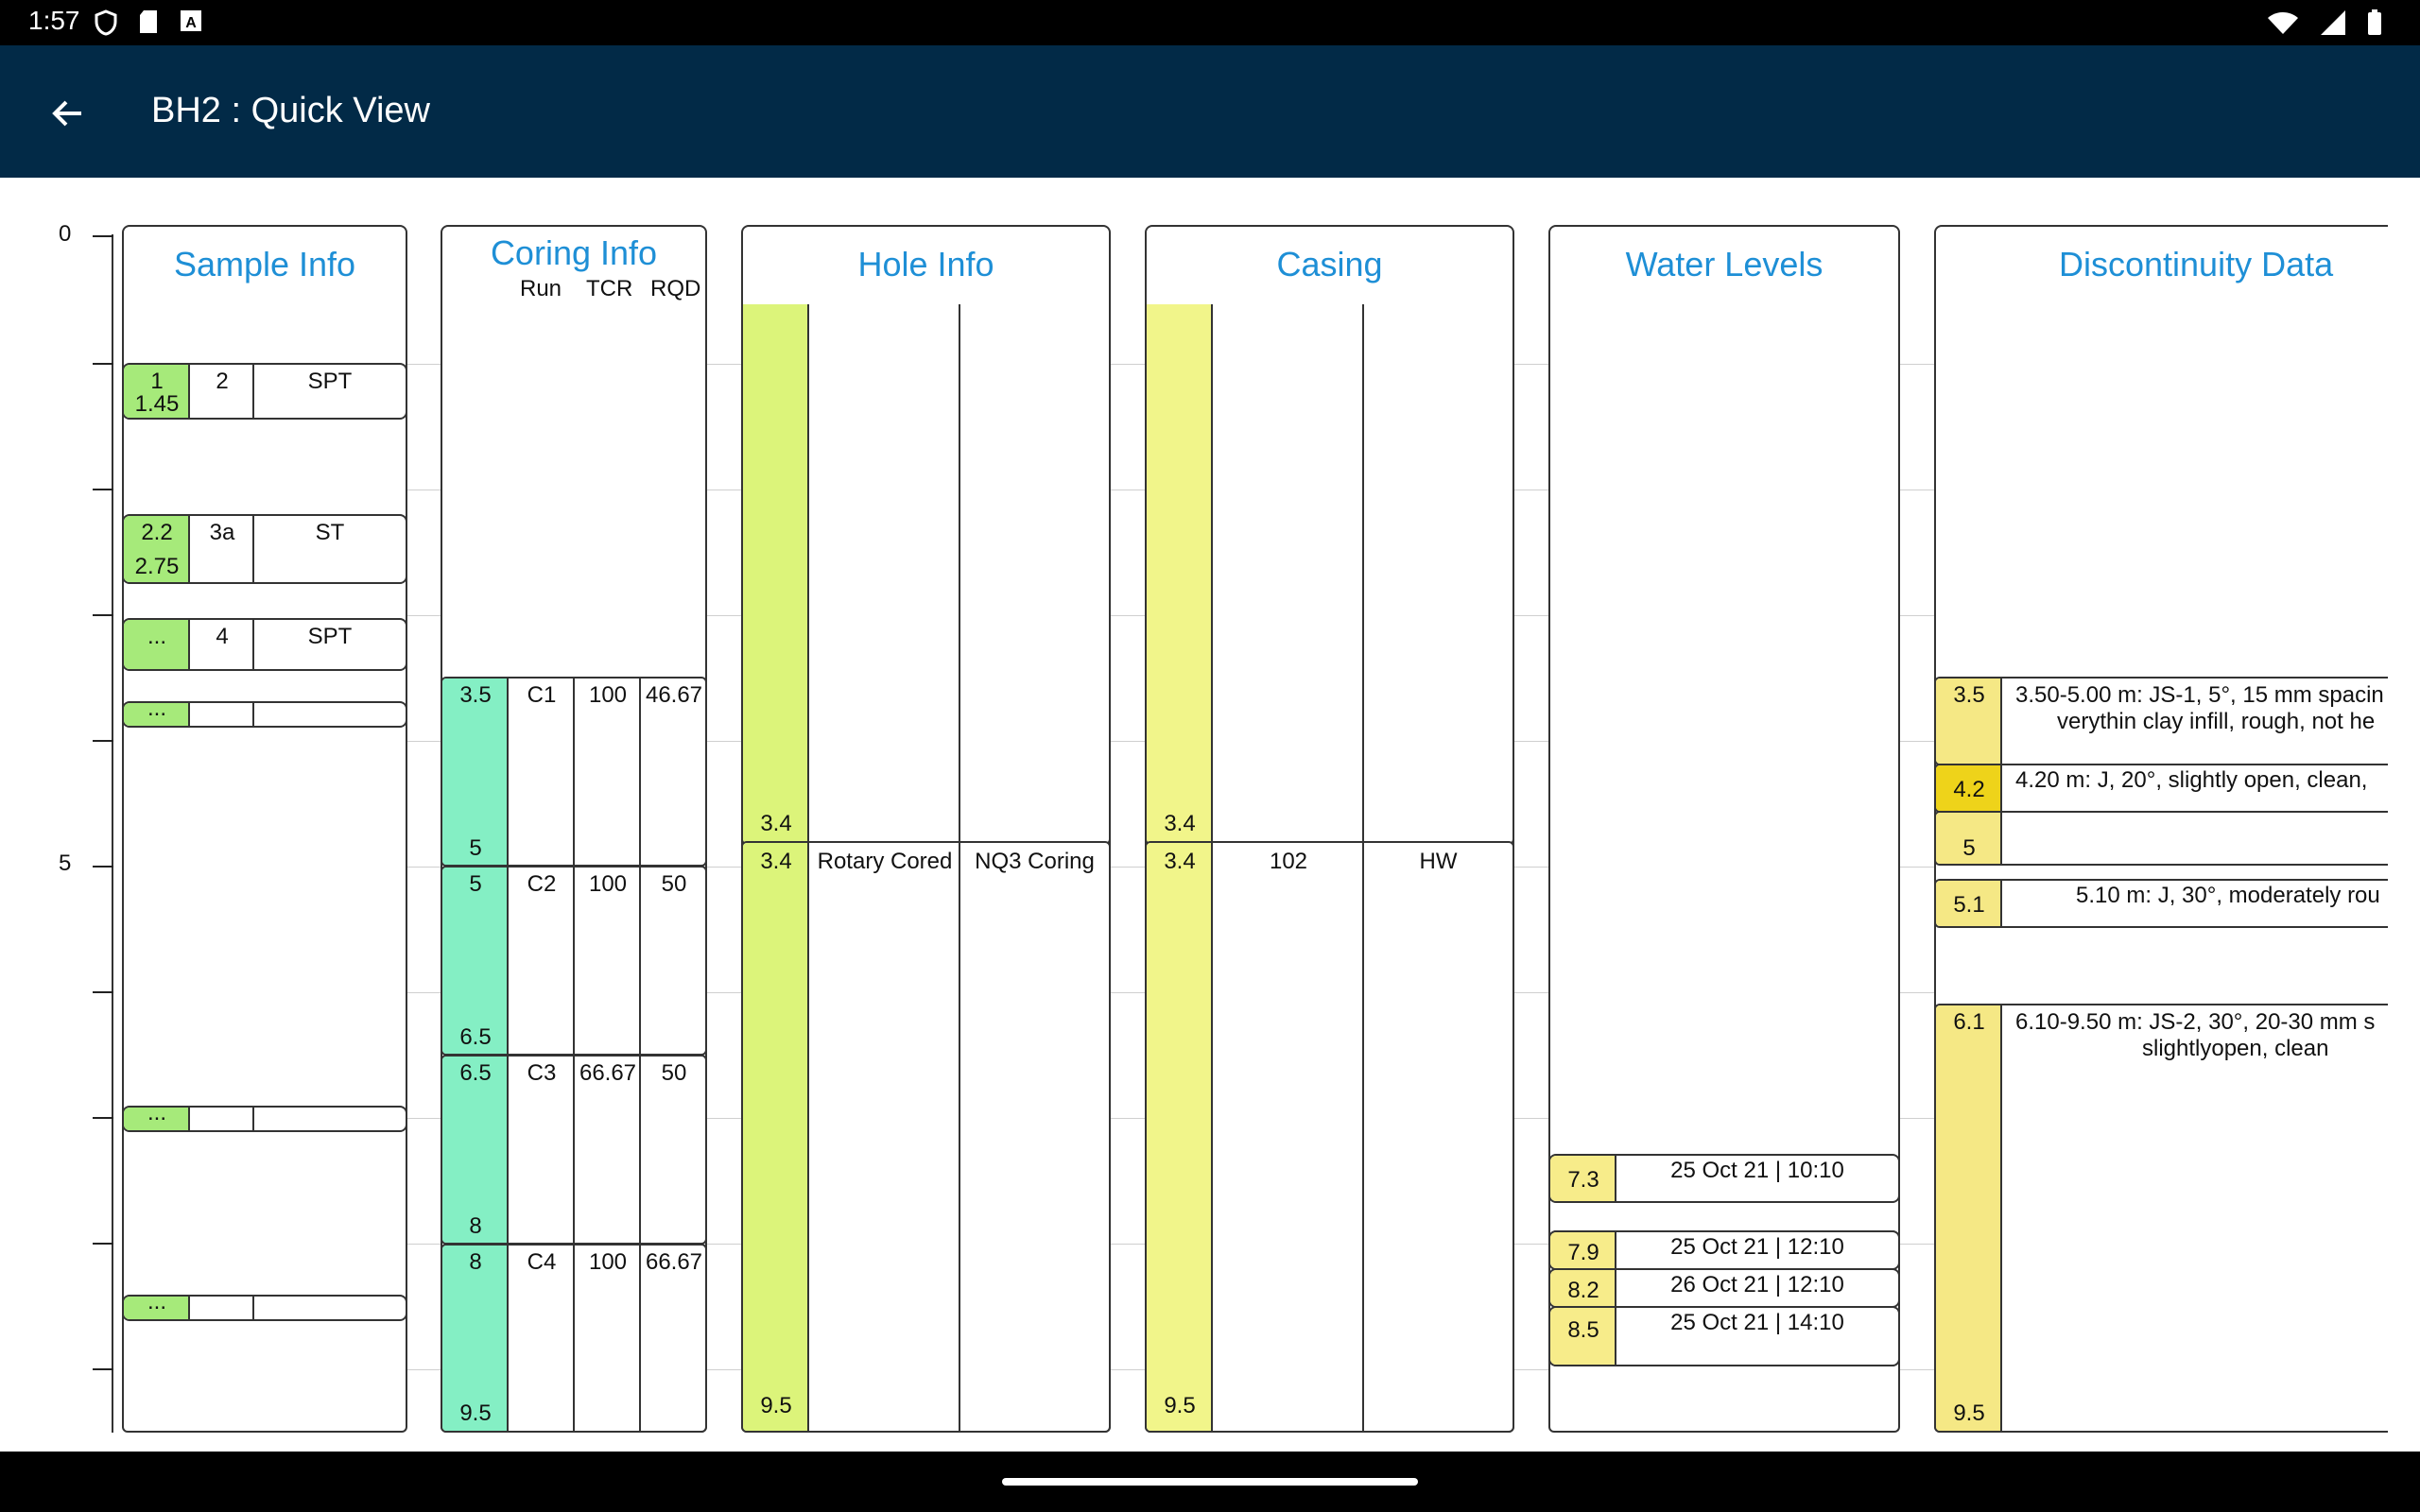 This screenshot has width=2420, height=1512. Describe the element at coordinates (2228, 895) in the screenshot. I see `discontinuity-description: 5.10 m: J, 30°, moderately rou` at that location.